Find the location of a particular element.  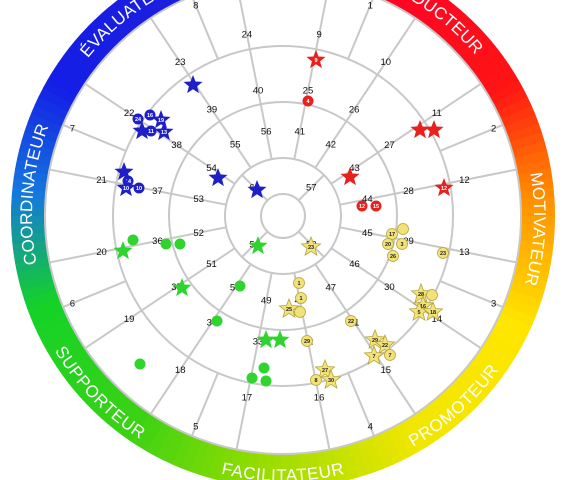

ring-line is located at coordinates (283, 216).